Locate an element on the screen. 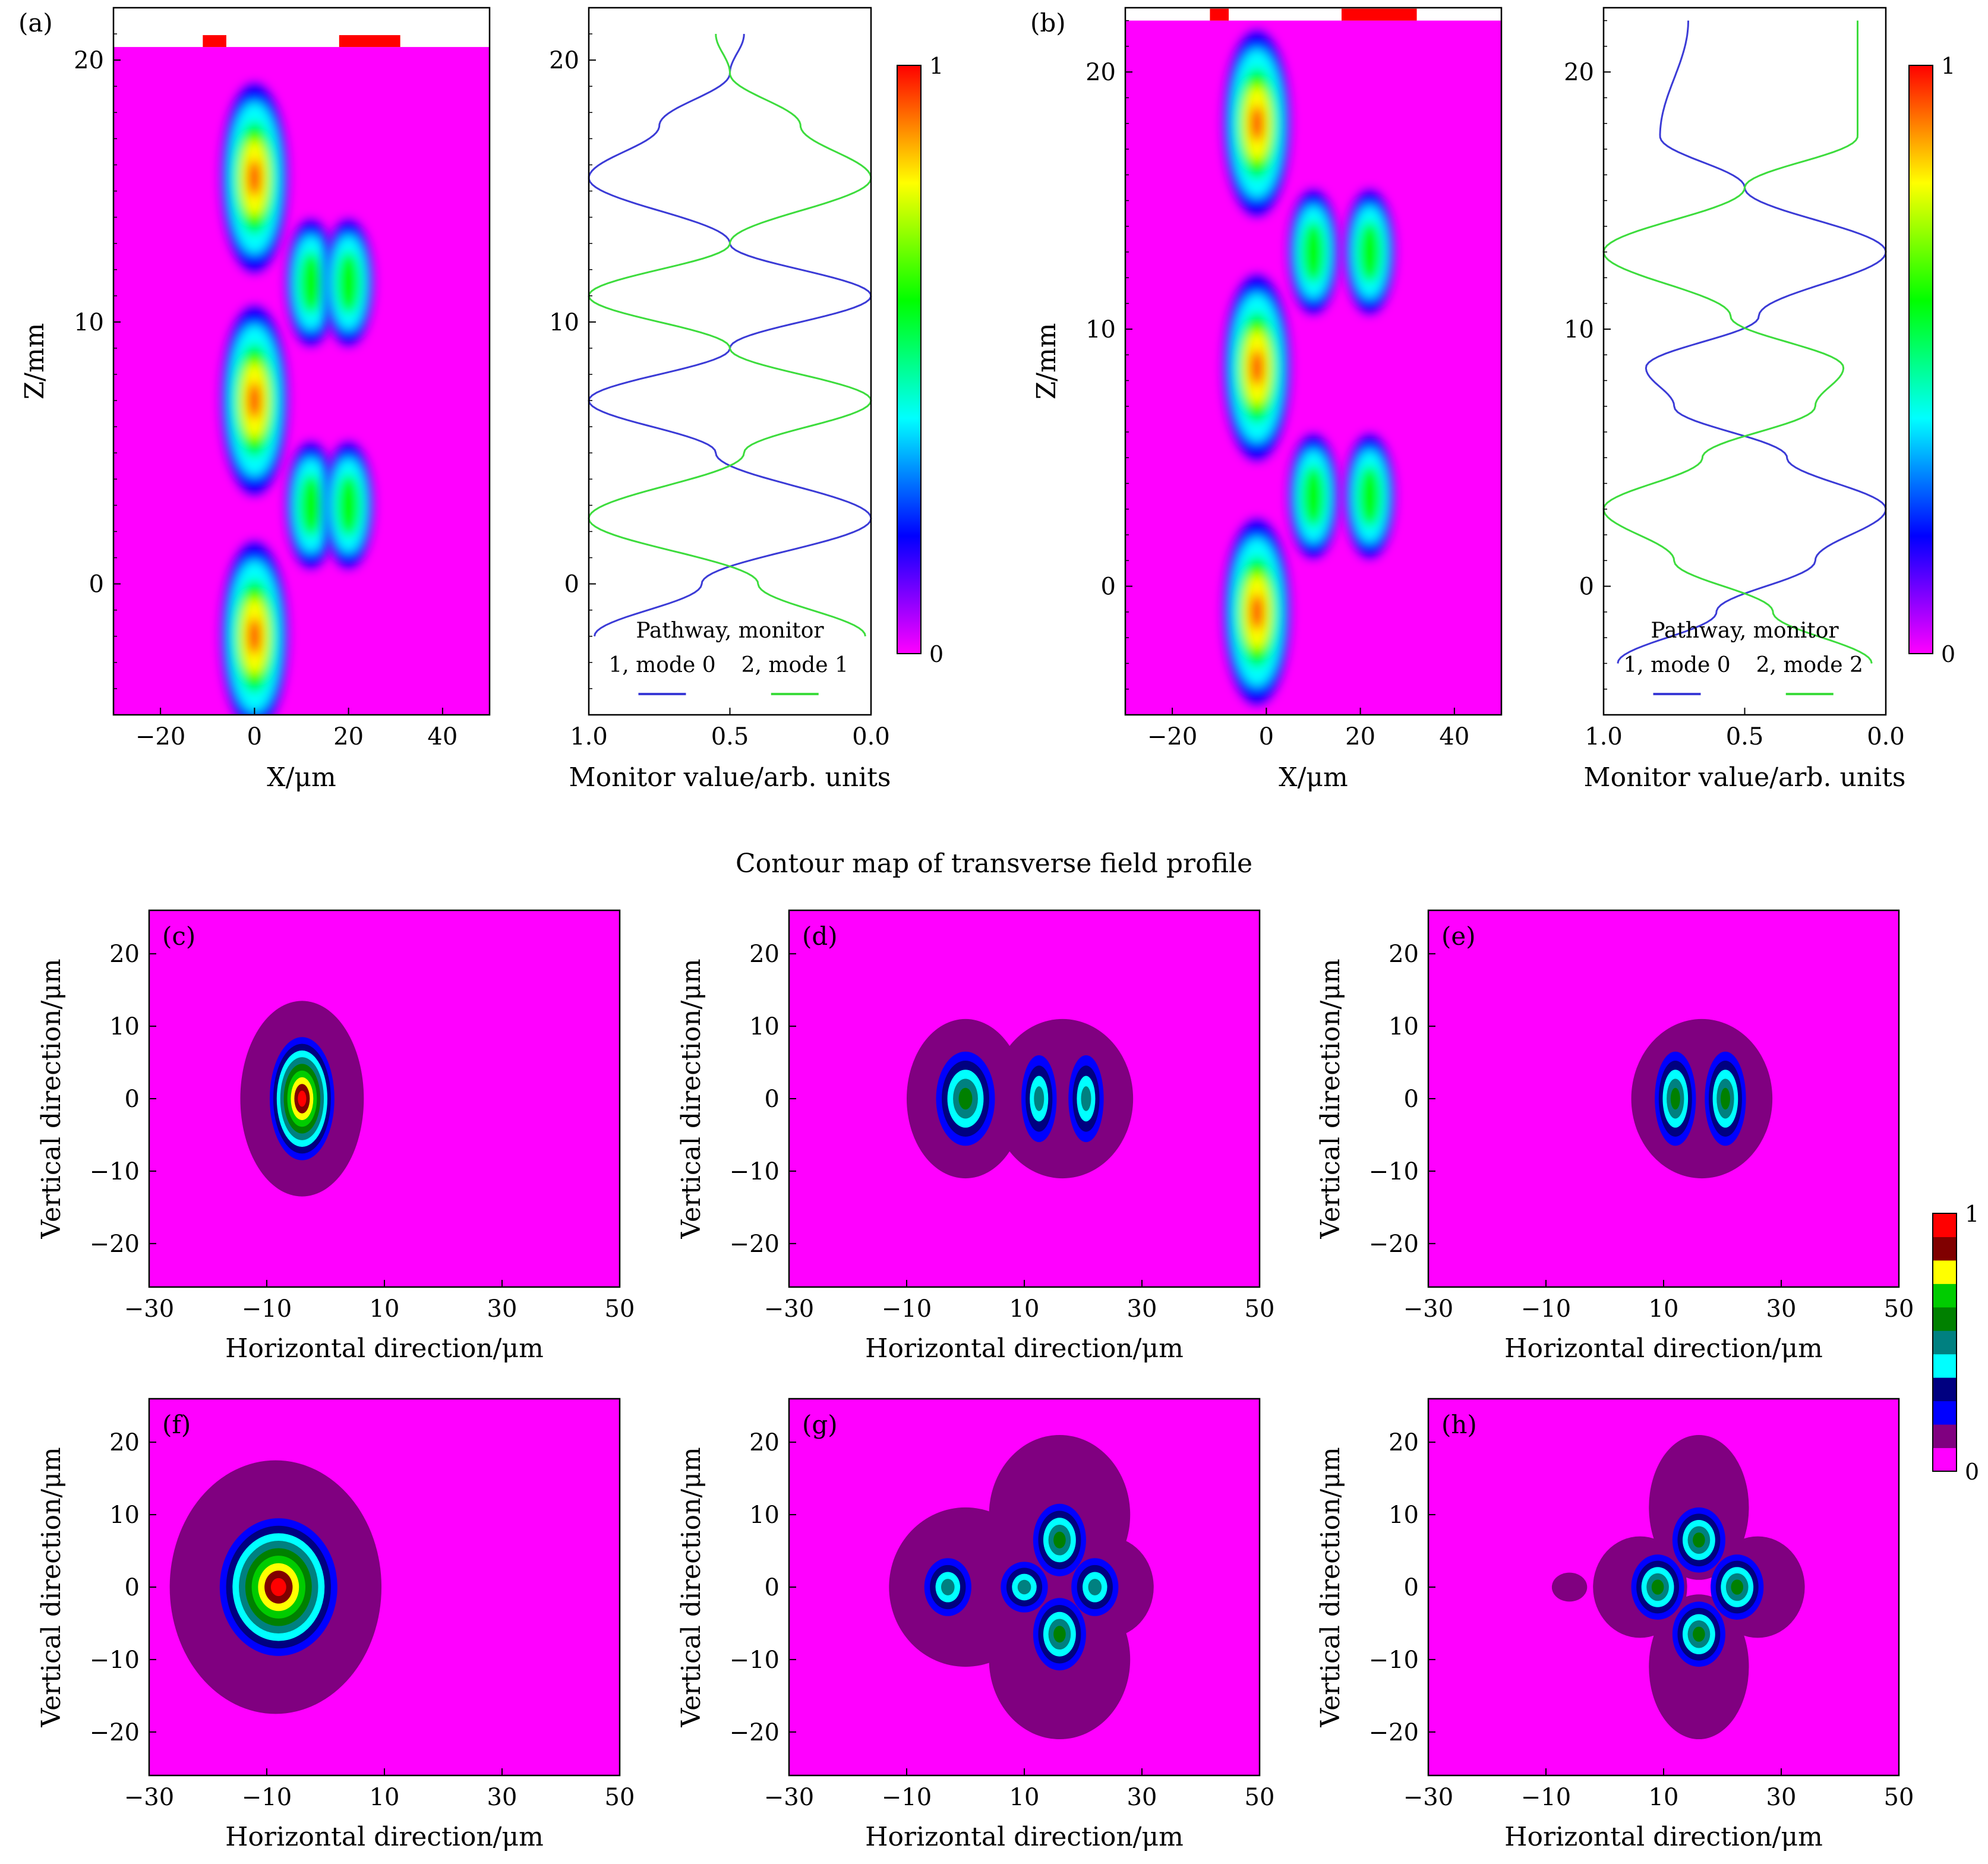 This screenshot has width=1988, height=1864. contour-halo is located at coordinates (1702, 1098).